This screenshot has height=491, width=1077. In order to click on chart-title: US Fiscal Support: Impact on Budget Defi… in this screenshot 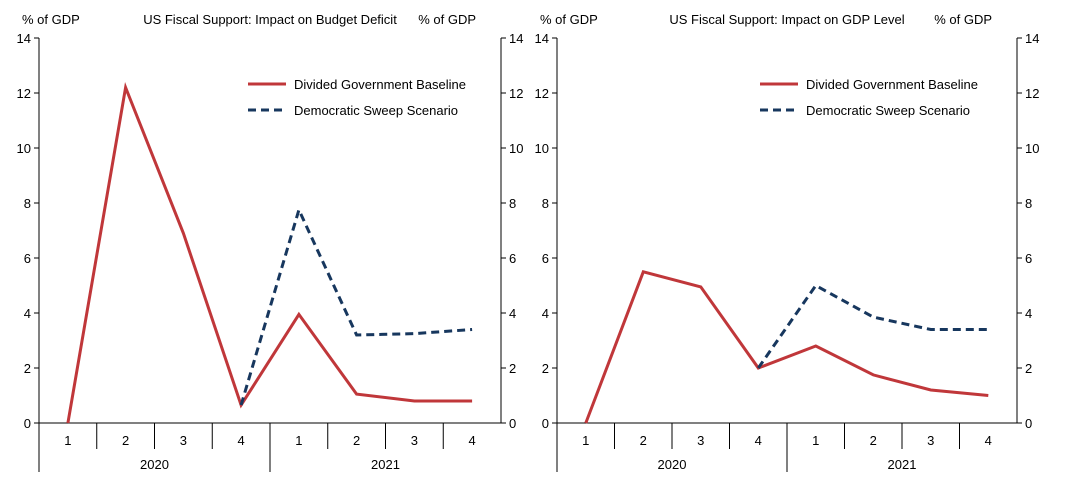, I will do `click(270, 19)`.